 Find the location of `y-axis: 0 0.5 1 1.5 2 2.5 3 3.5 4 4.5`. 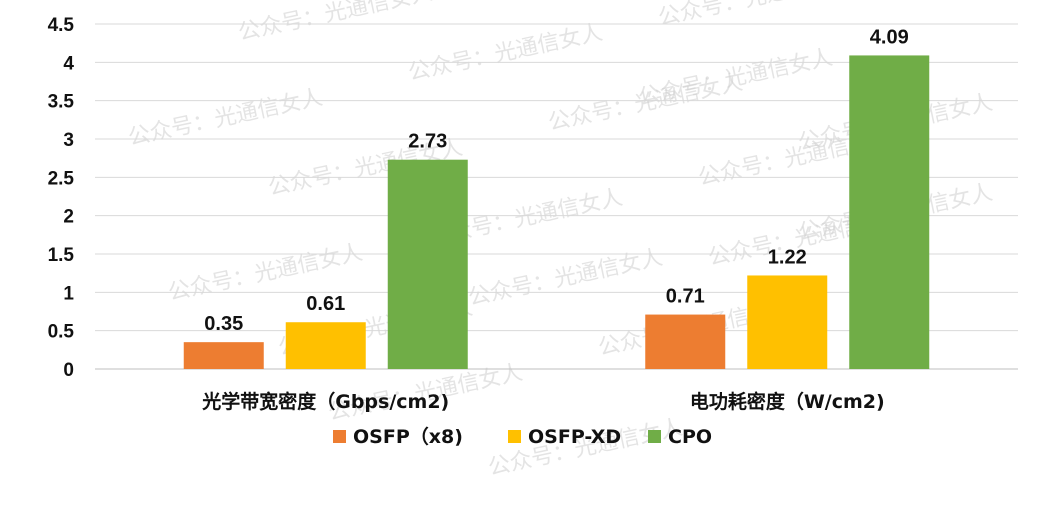

y-axis: 0 0.5 1 1.5 2 2.5 3 3.5 4 4.5 is located at coordinates (61, 198).